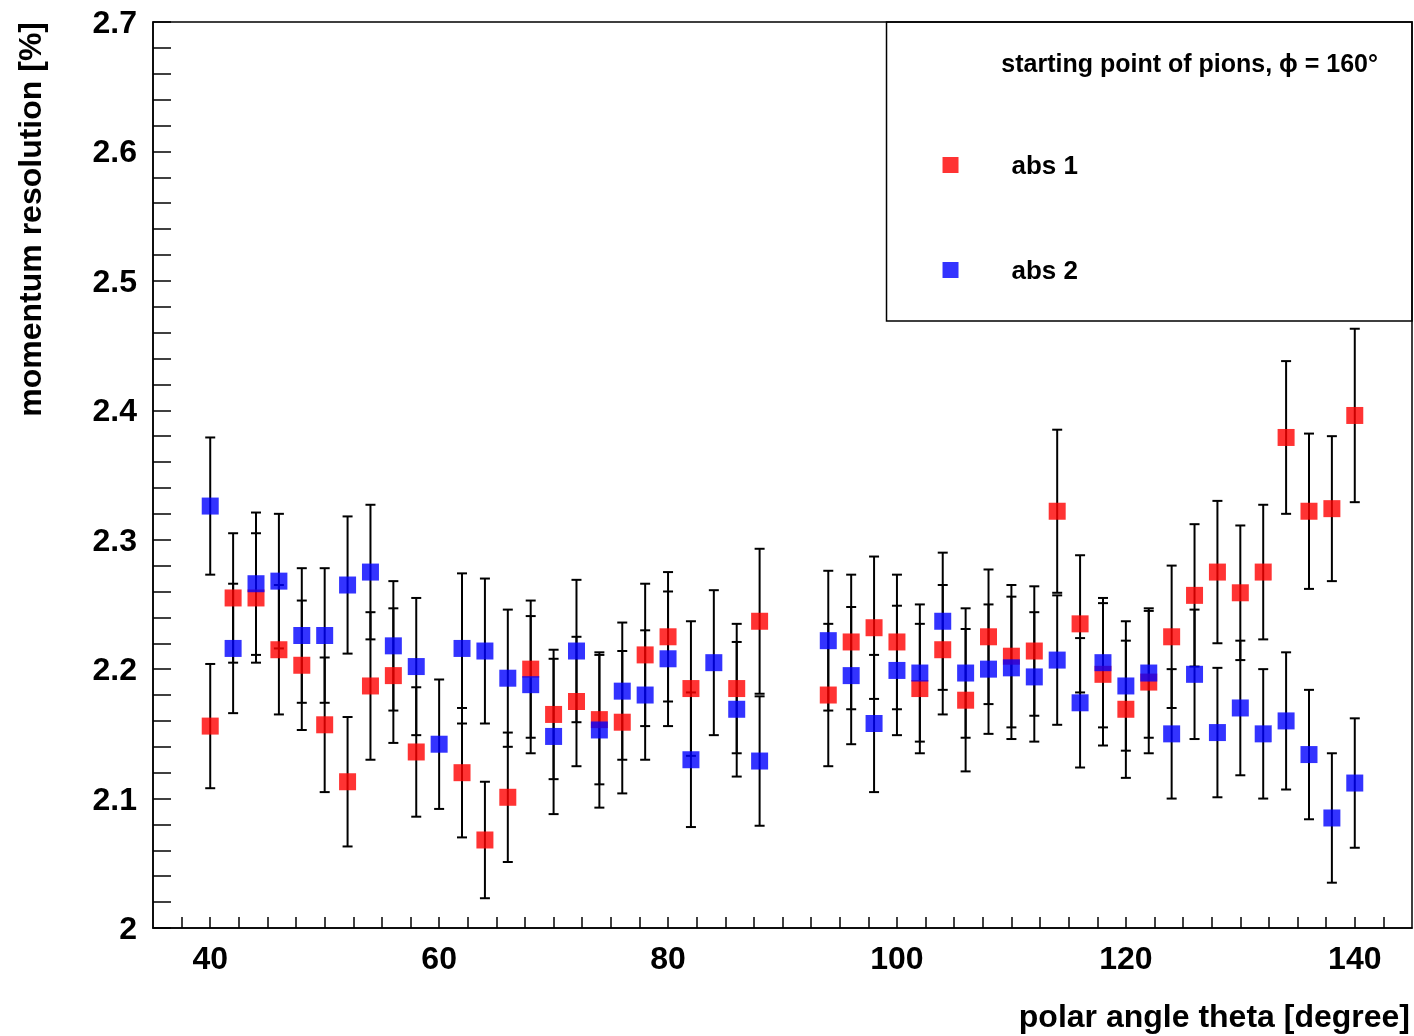 Image resolution: width=1414 pixels, height=1036 pixels. What do you see at coordinates (30, 219) in the screenshot?
I see `y-axis-title: momentum resolution [%]` at bounding box center [30, 219].